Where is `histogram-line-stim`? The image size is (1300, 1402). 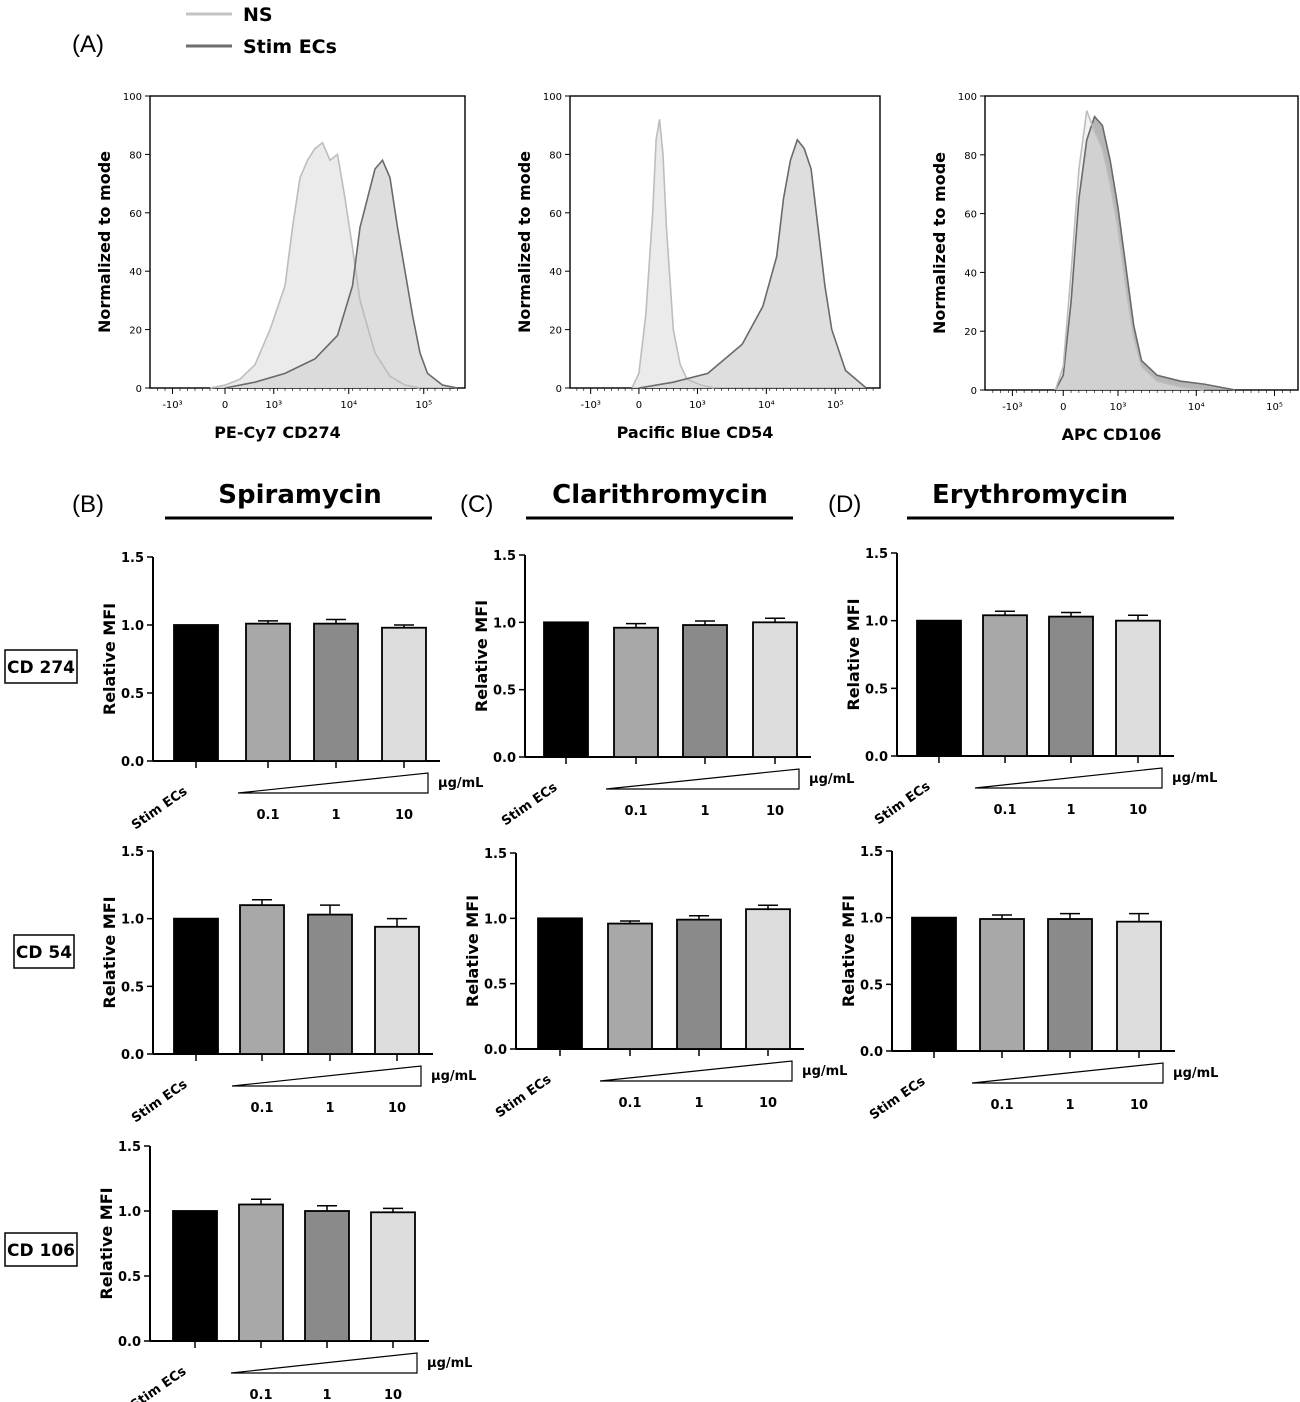
histogram-line-stim is located at coordinates (752, 263).